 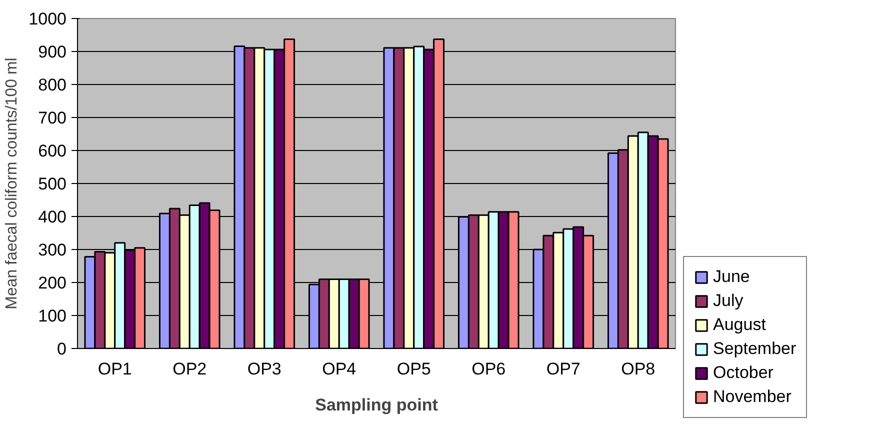 What do you see at coordinates (47, 19) in the screenshot?
I see `y-tick-label: 1000` at bounding box center [47, 19].